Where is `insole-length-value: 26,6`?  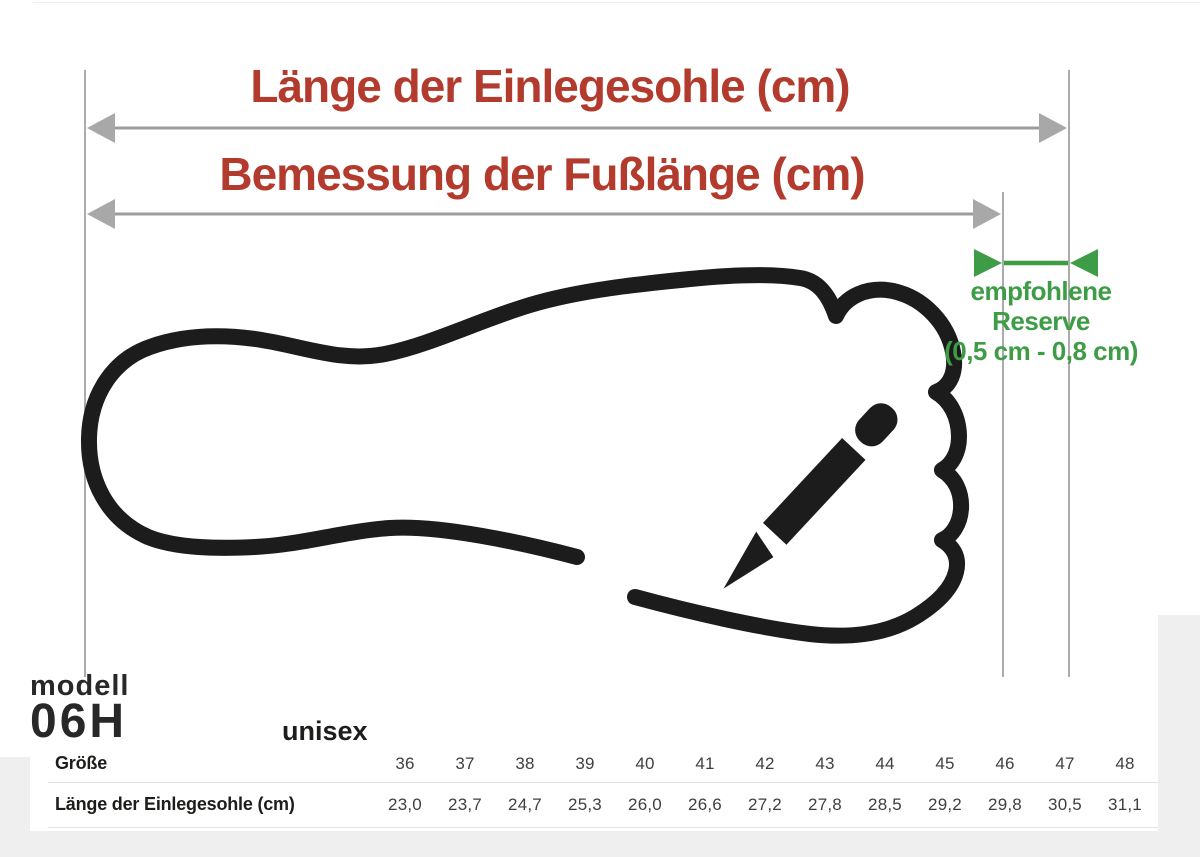 insole-length-value: 26,6 is located at coordinates (705, 804).